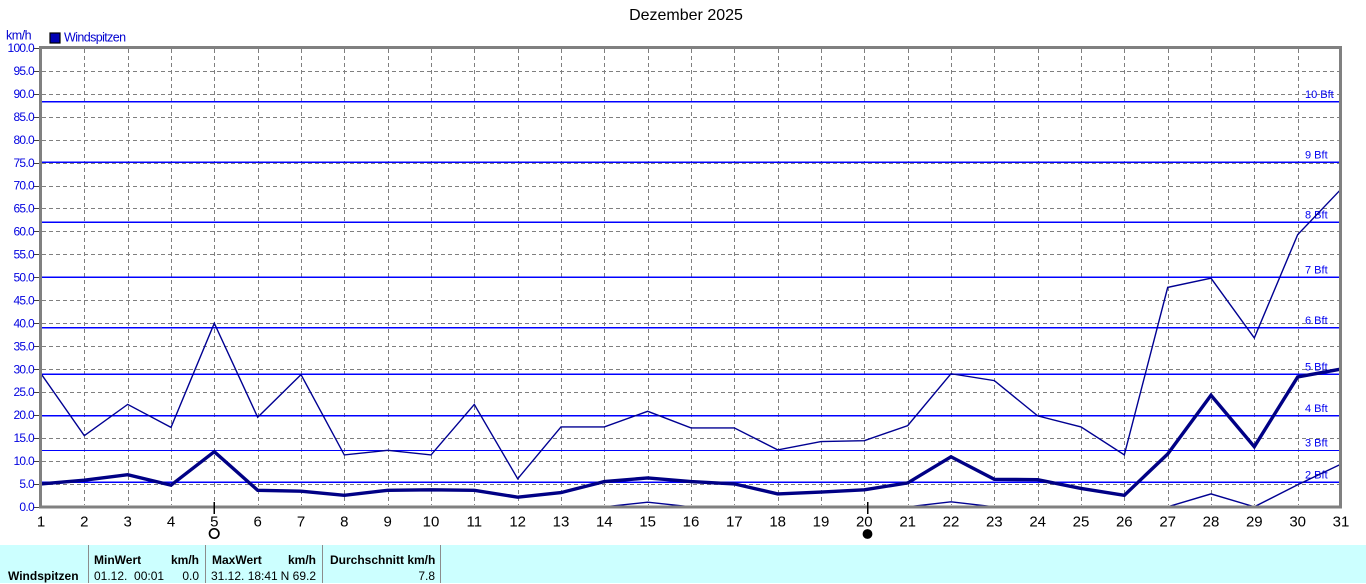  Describe the element at coordinates (24, 323) in the screenshot. I see `svg-text: 40.0` at that location.